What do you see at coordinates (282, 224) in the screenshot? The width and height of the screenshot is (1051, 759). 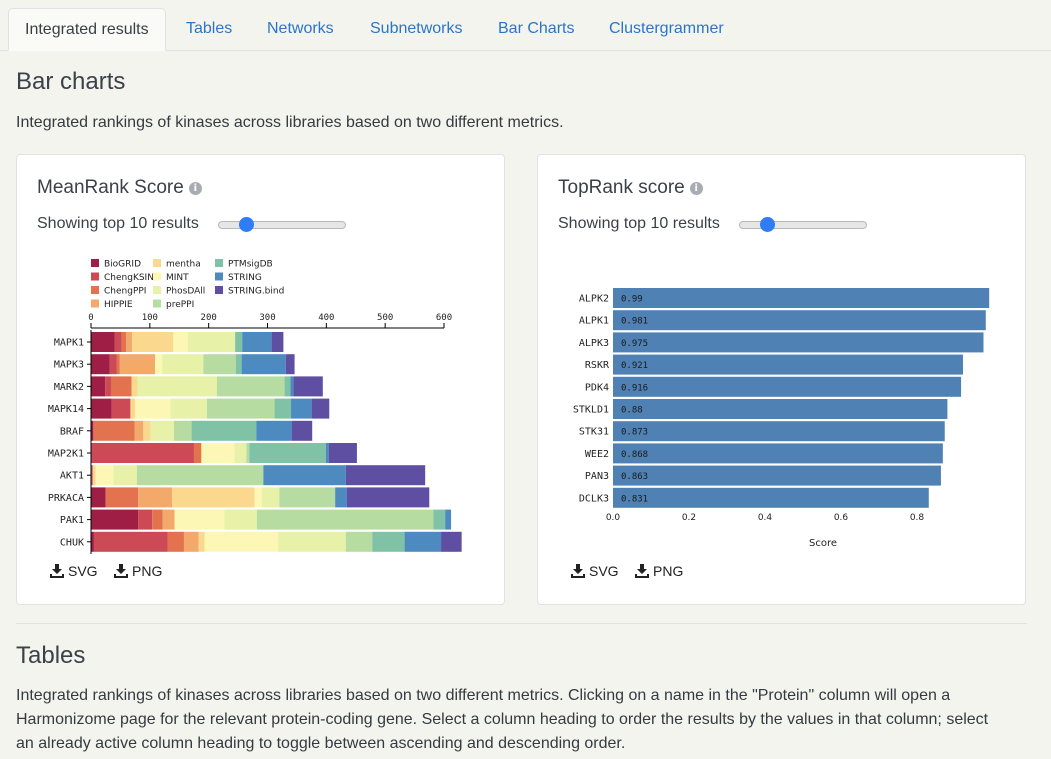 I see `meanrank-top-n-slider` at bounding box center [282, 224].